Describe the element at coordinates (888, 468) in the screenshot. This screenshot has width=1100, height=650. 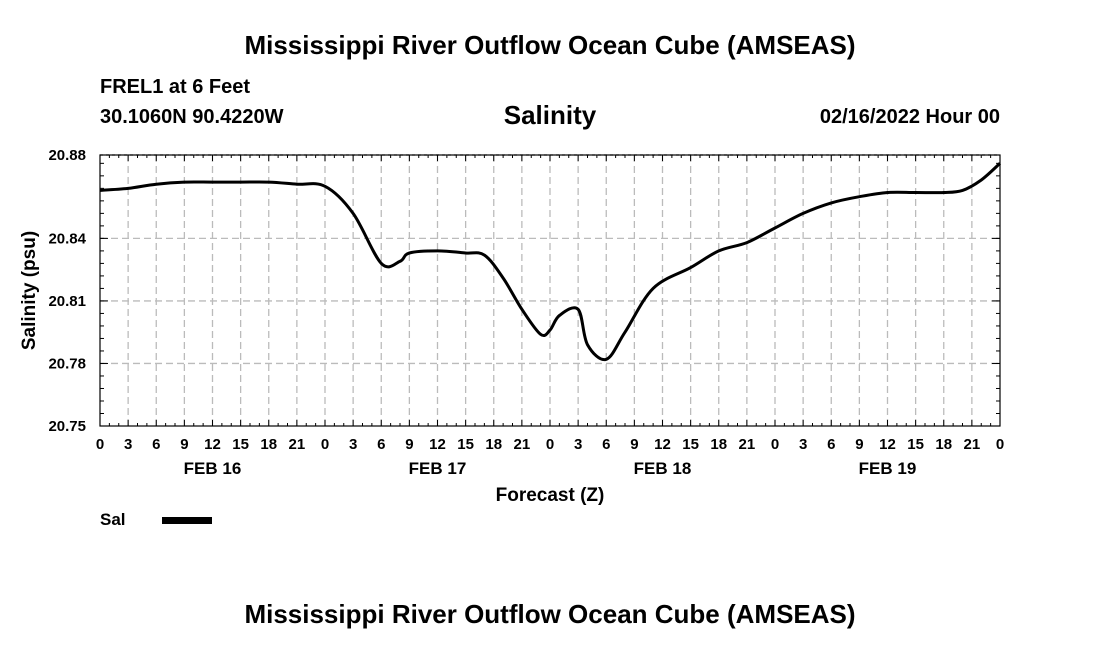
I see `x-day-label: FEB 19` at that location.